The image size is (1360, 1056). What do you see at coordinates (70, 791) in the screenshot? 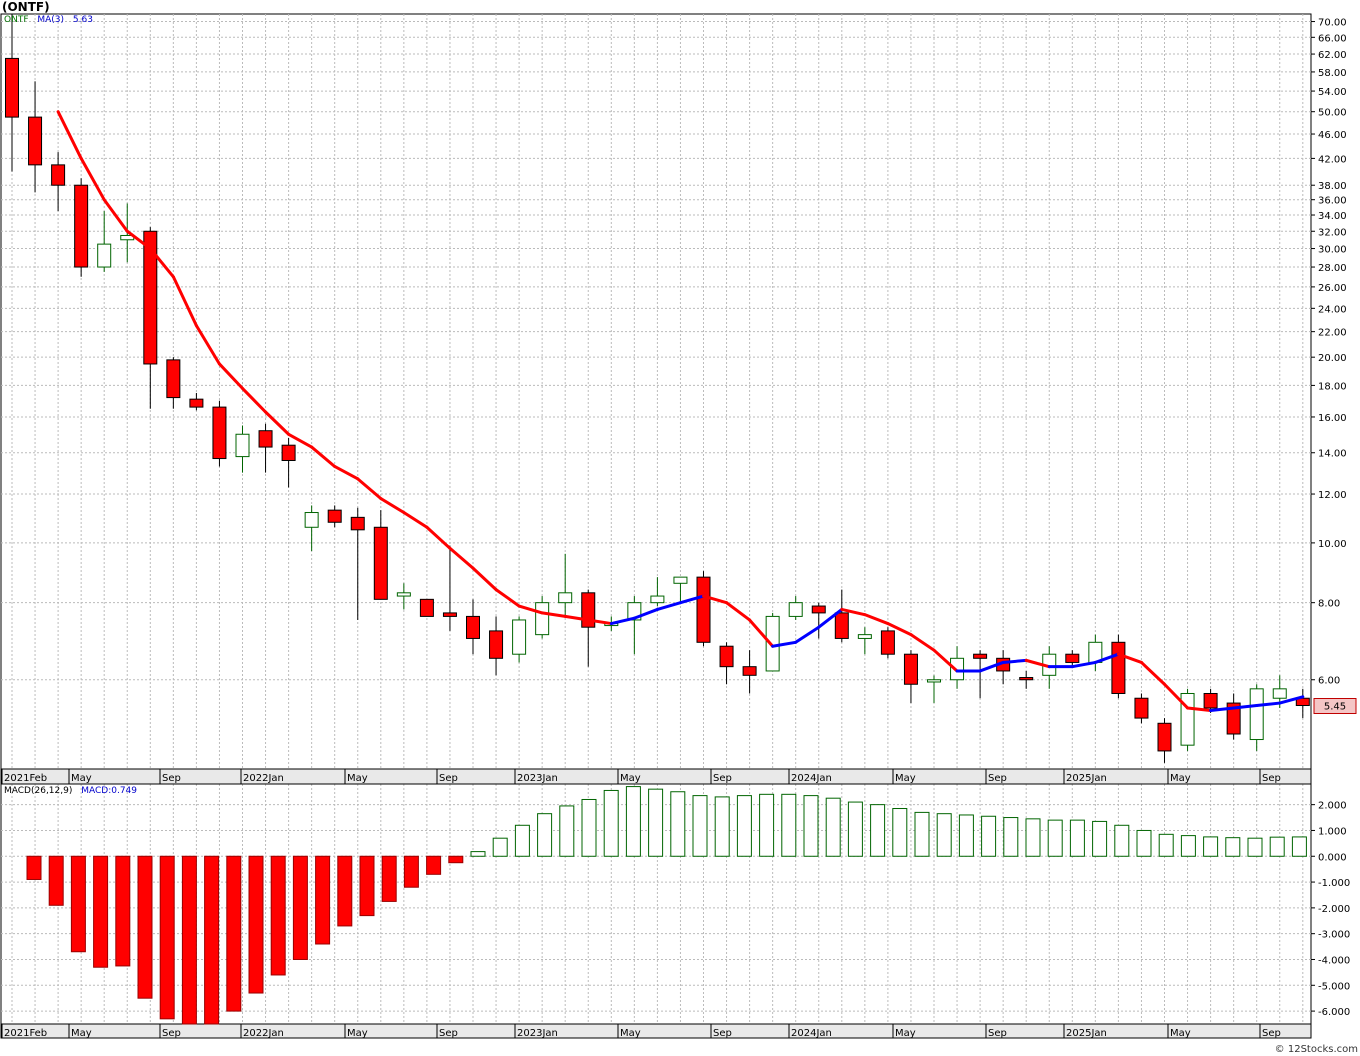
I see `macd-legend: MACD(26,12,9) MACD:0.749` at bounding box center [70, 791].